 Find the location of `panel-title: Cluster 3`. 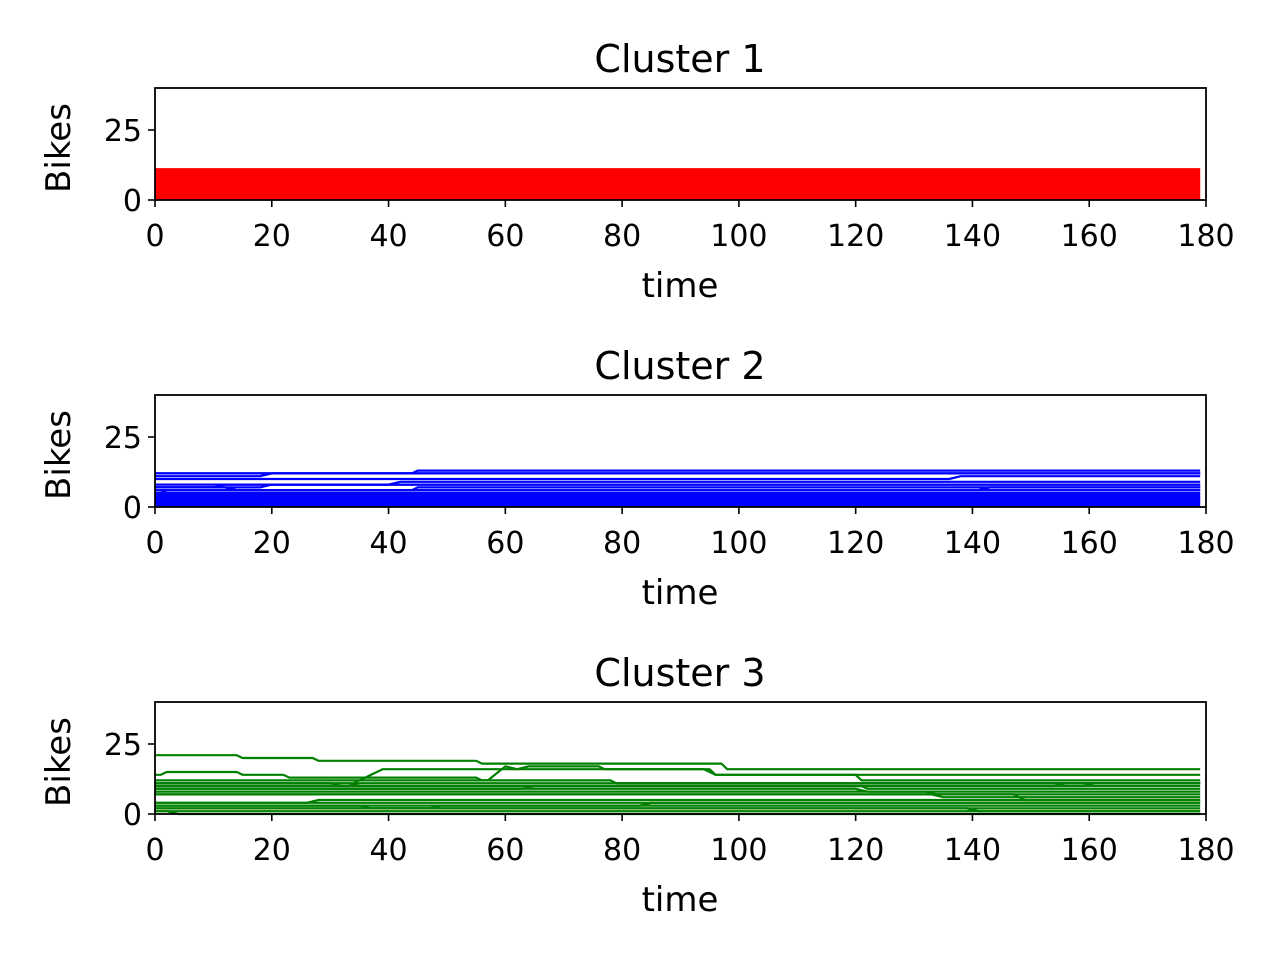

panel-title: Cluster 3 is located at coordinates (679, 673).